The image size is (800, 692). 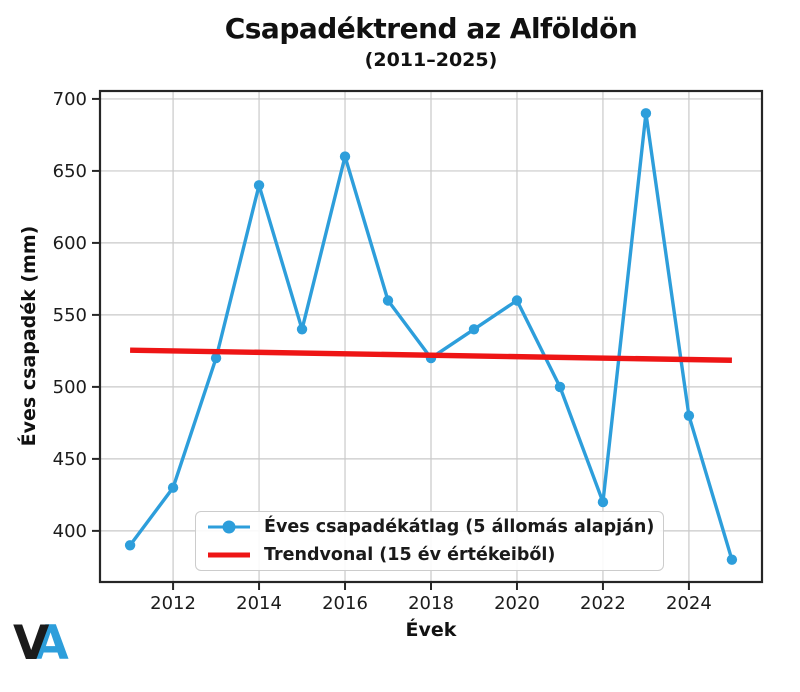 What do you see at coordinates (259, 603) in the screenshot?
I see `x-tick-label: 2014` at bounding box center [259, 603].